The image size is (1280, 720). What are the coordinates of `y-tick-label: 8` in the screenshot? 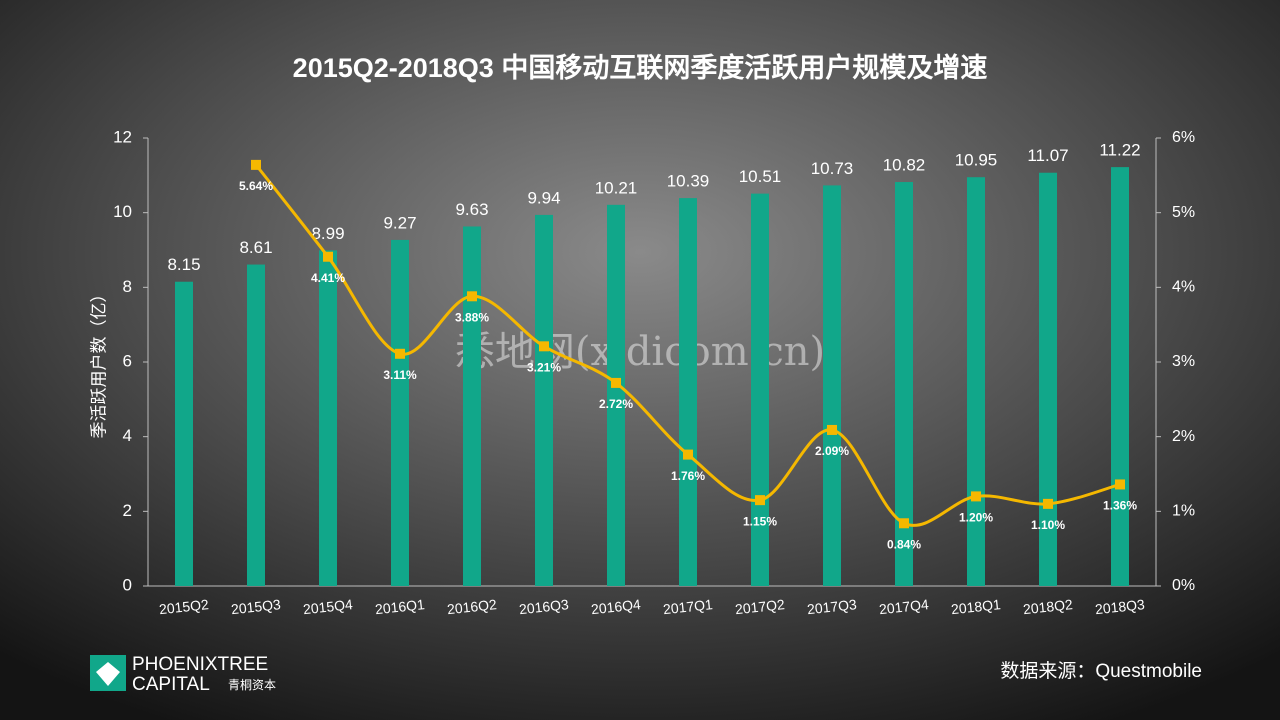 It's located at (127, 286).